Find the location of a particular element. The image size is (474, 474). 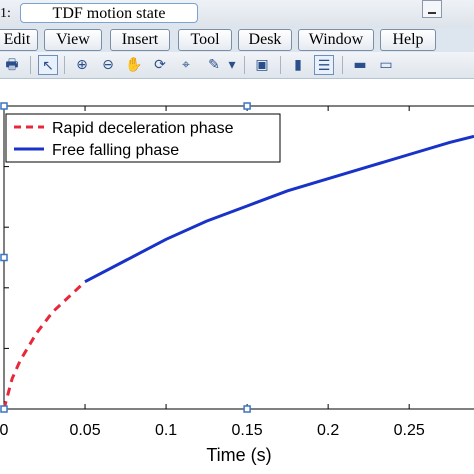

x-tick-label: 0 is located at coordinates (4, 430).